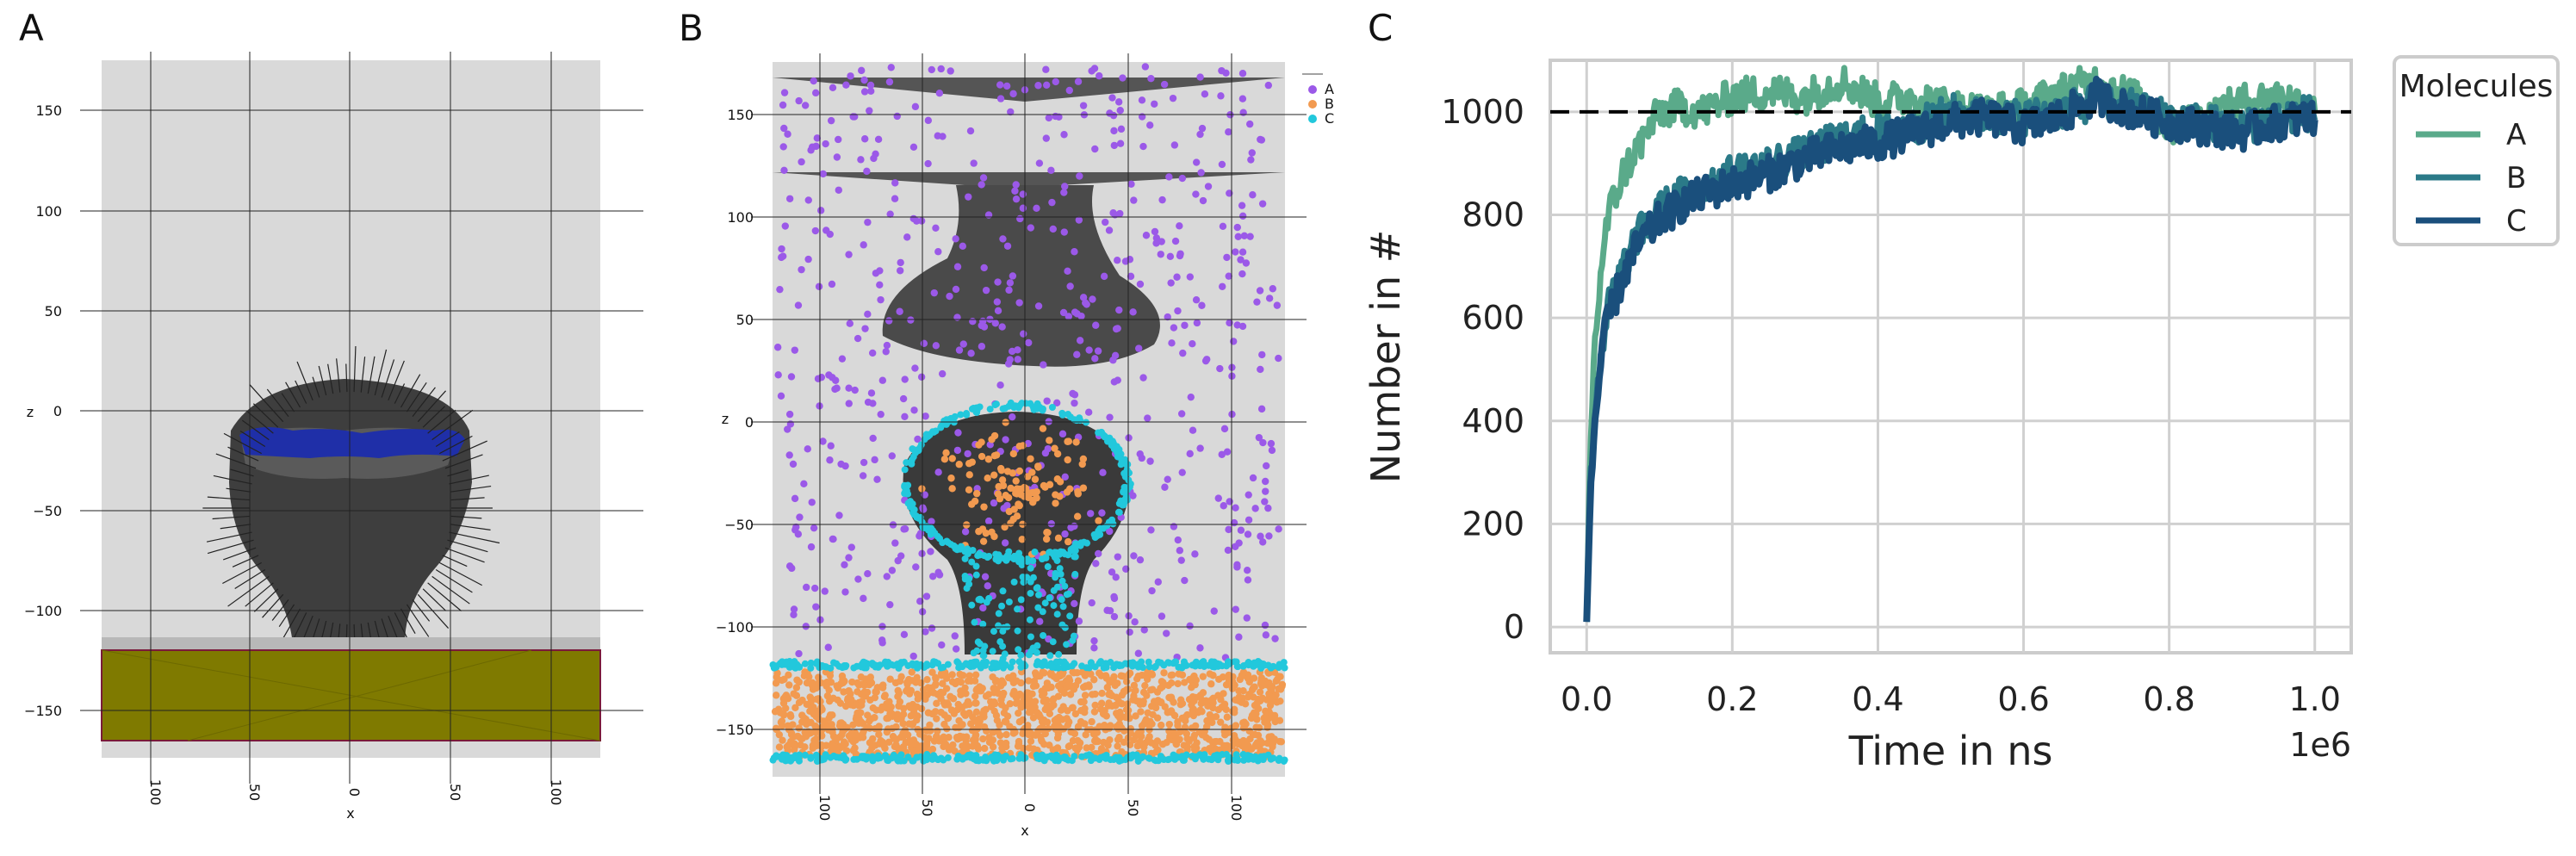 The width and height of the screenshot is (2576, 856). I want to click on x-tick-label: 0.0, so click(1586, 699).